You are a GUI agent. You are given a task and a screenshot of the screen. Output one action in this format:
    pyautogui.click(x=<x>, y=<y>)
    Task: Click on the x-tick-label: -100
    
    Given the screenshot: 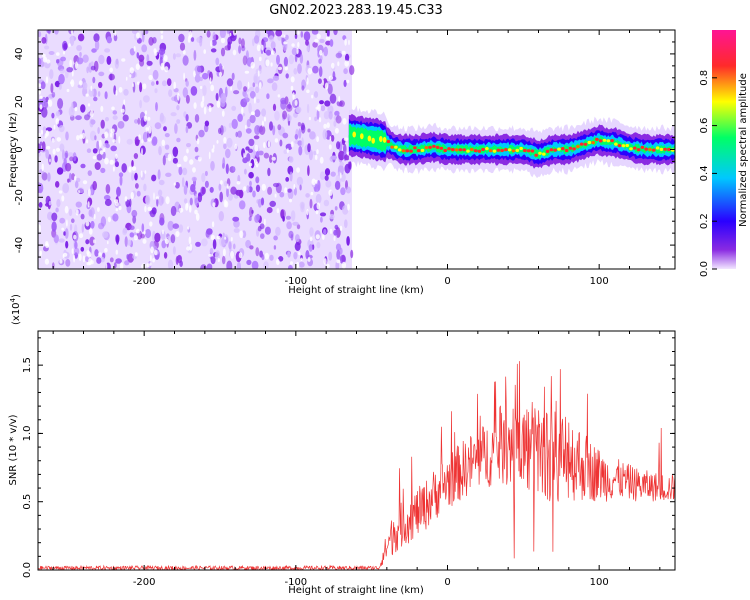 What is the action you would take?
    pyautogui.click(x=295, y=582)
    